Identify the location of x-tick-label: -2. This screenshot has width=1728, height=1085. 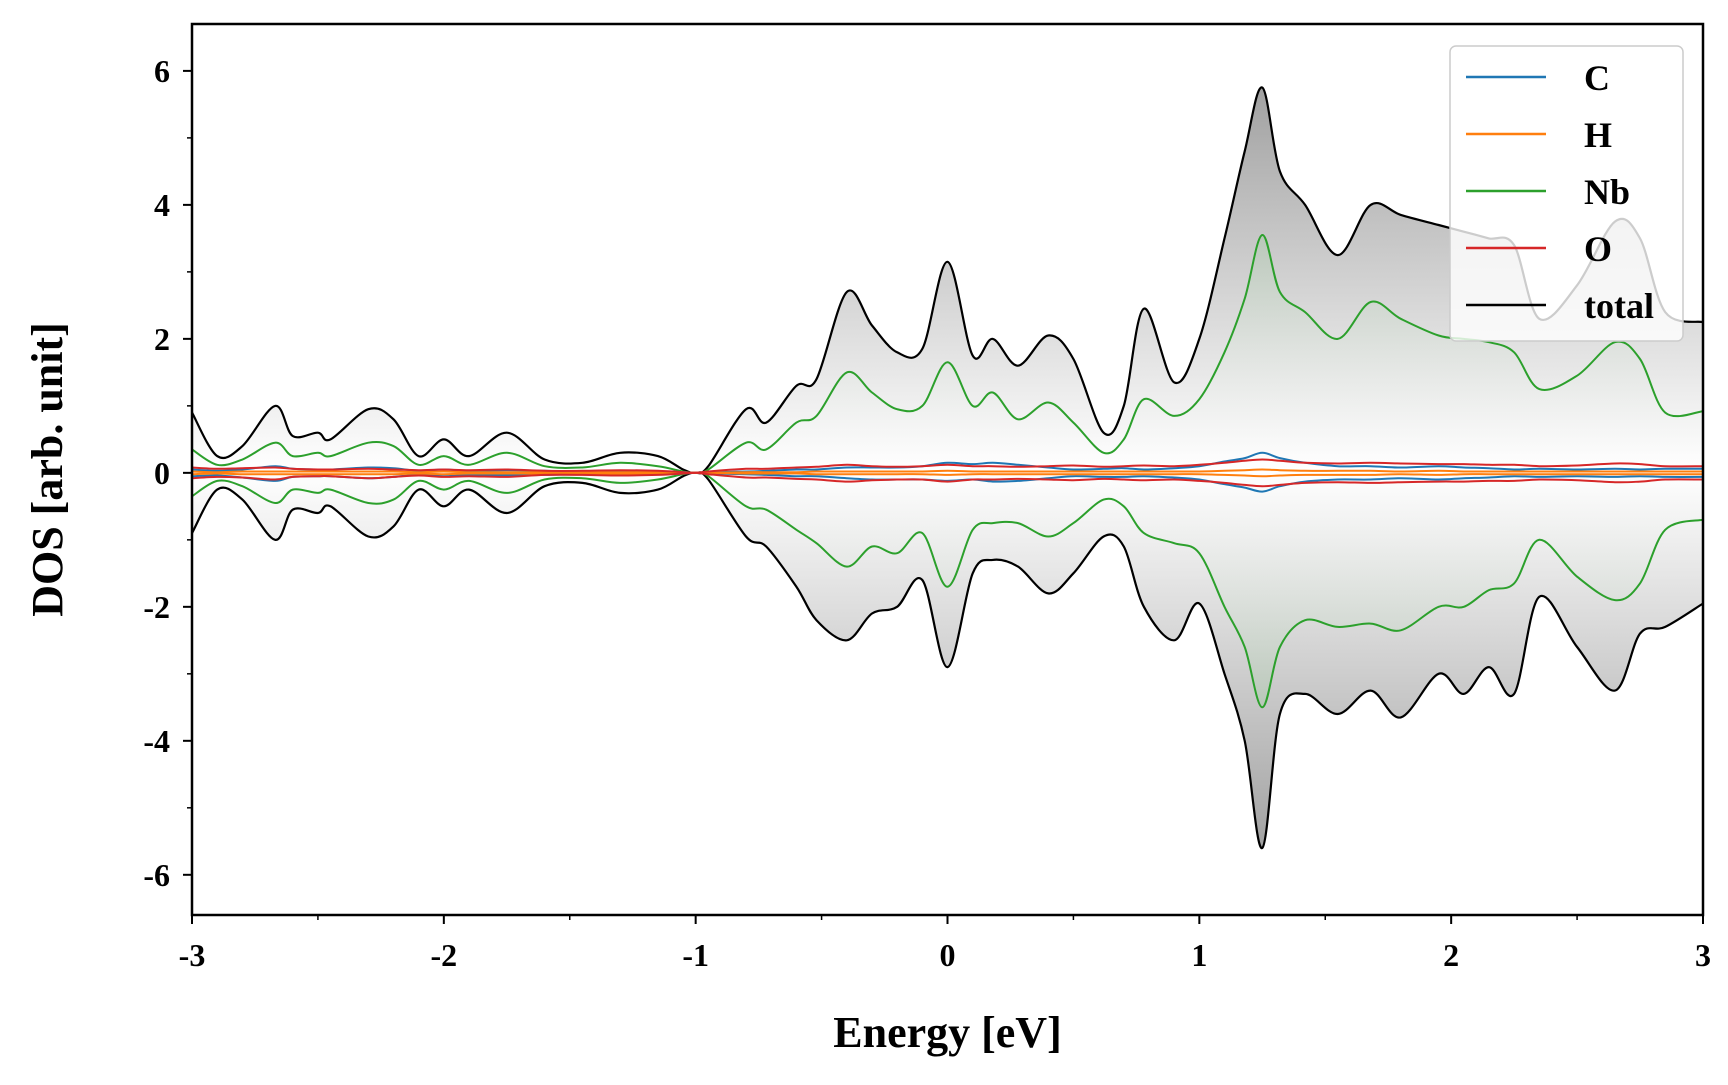
(444, 955).